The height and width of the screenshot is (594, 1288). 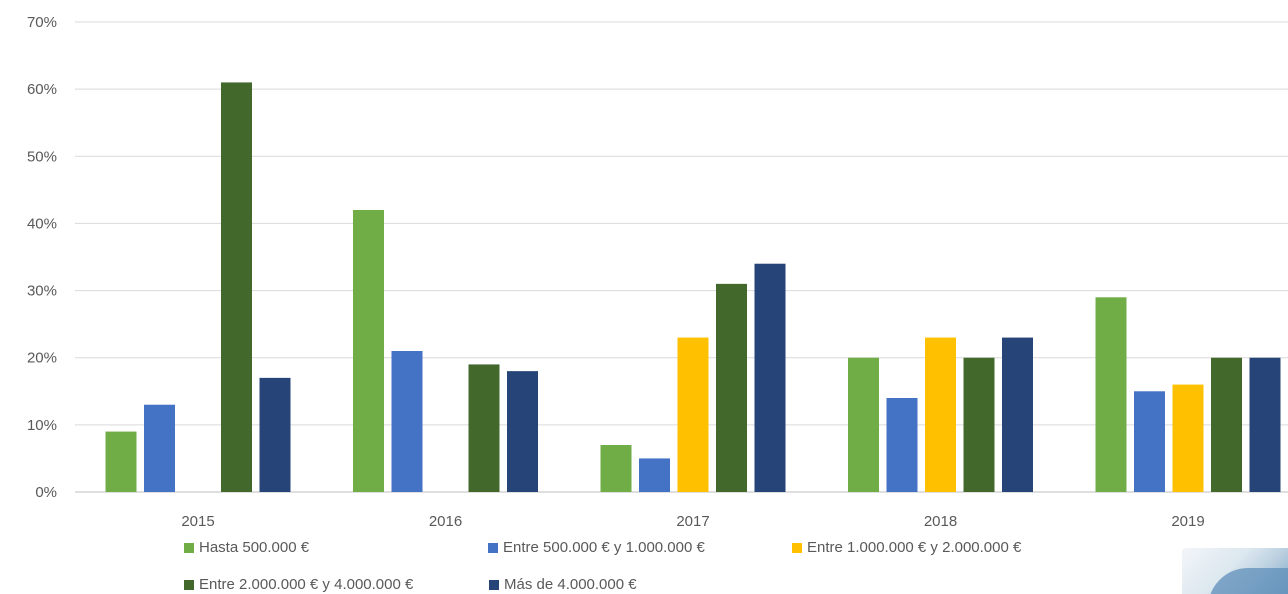 I want to click on legend-item-hasta-500000: Hasta 500.000 €, so click(x=246, y=547).